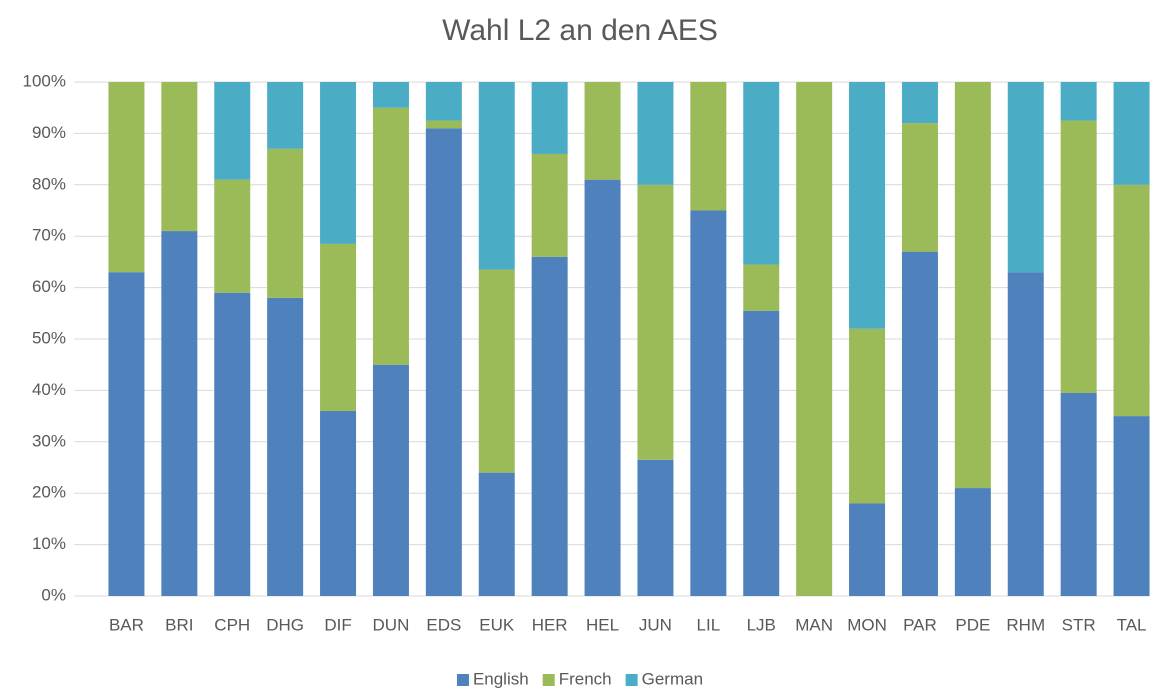  I want to click on x-tick-label: PDE, so click(972, 624).